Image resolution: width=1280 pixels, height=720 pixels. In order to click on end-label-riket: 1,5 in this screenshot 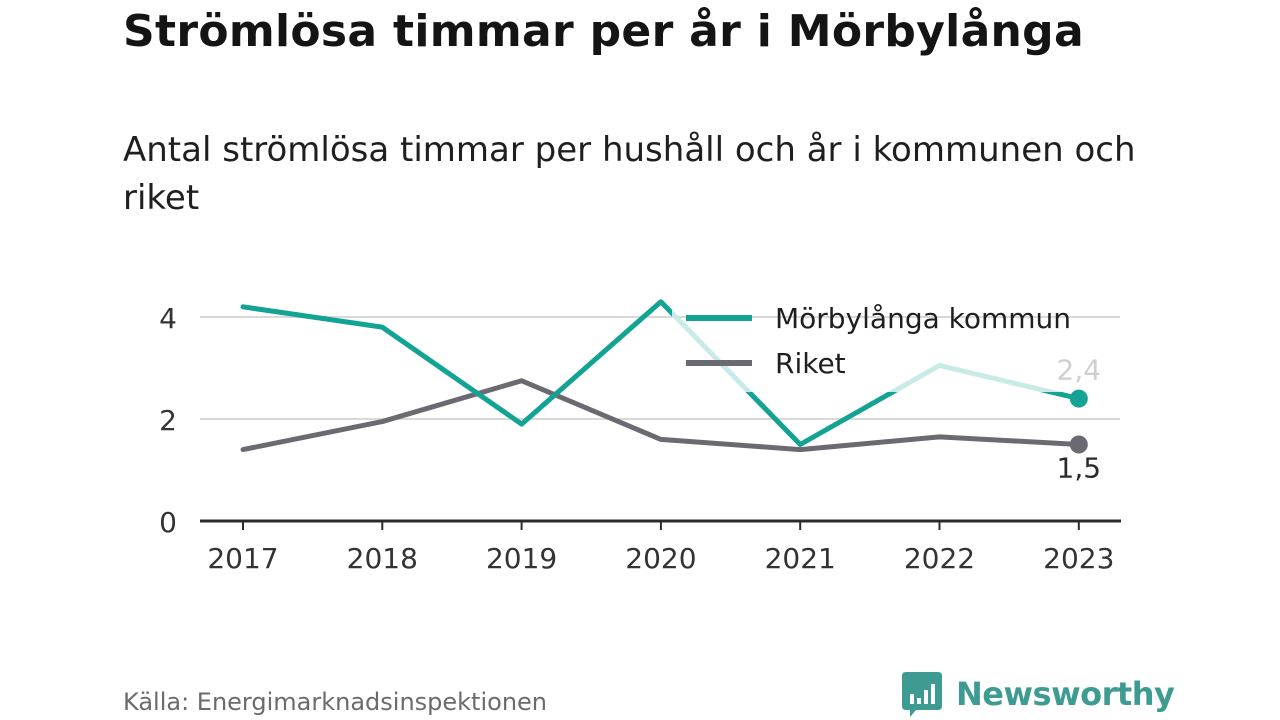, I will do `click(1079, 468)`.